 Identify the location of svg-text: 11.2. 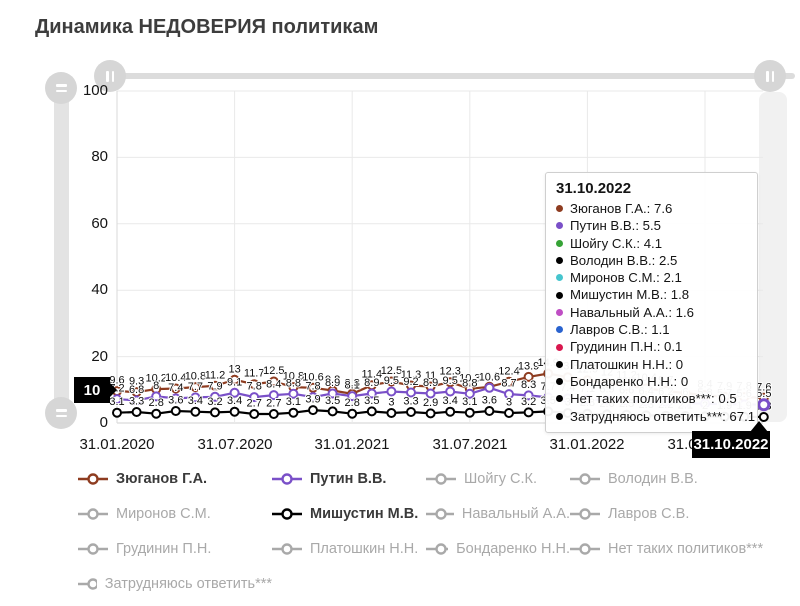
(215, 375).